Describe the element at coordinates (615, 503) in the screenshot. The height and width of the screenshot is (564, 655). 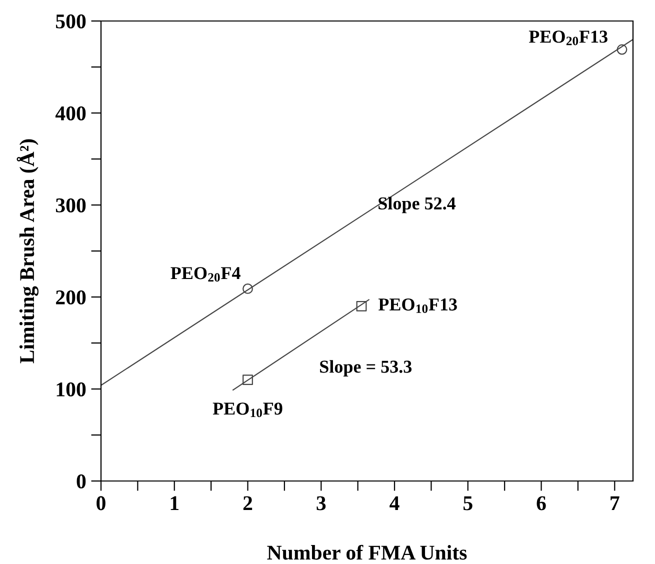
I see `x-tick-label: 7` at that location.